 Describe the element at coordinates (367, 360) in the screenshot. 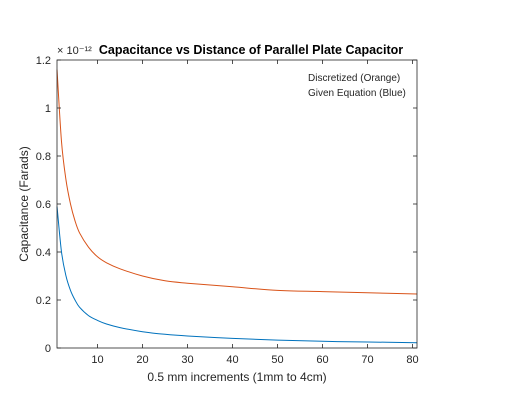

I see `x-tick-label: 70` at that location.